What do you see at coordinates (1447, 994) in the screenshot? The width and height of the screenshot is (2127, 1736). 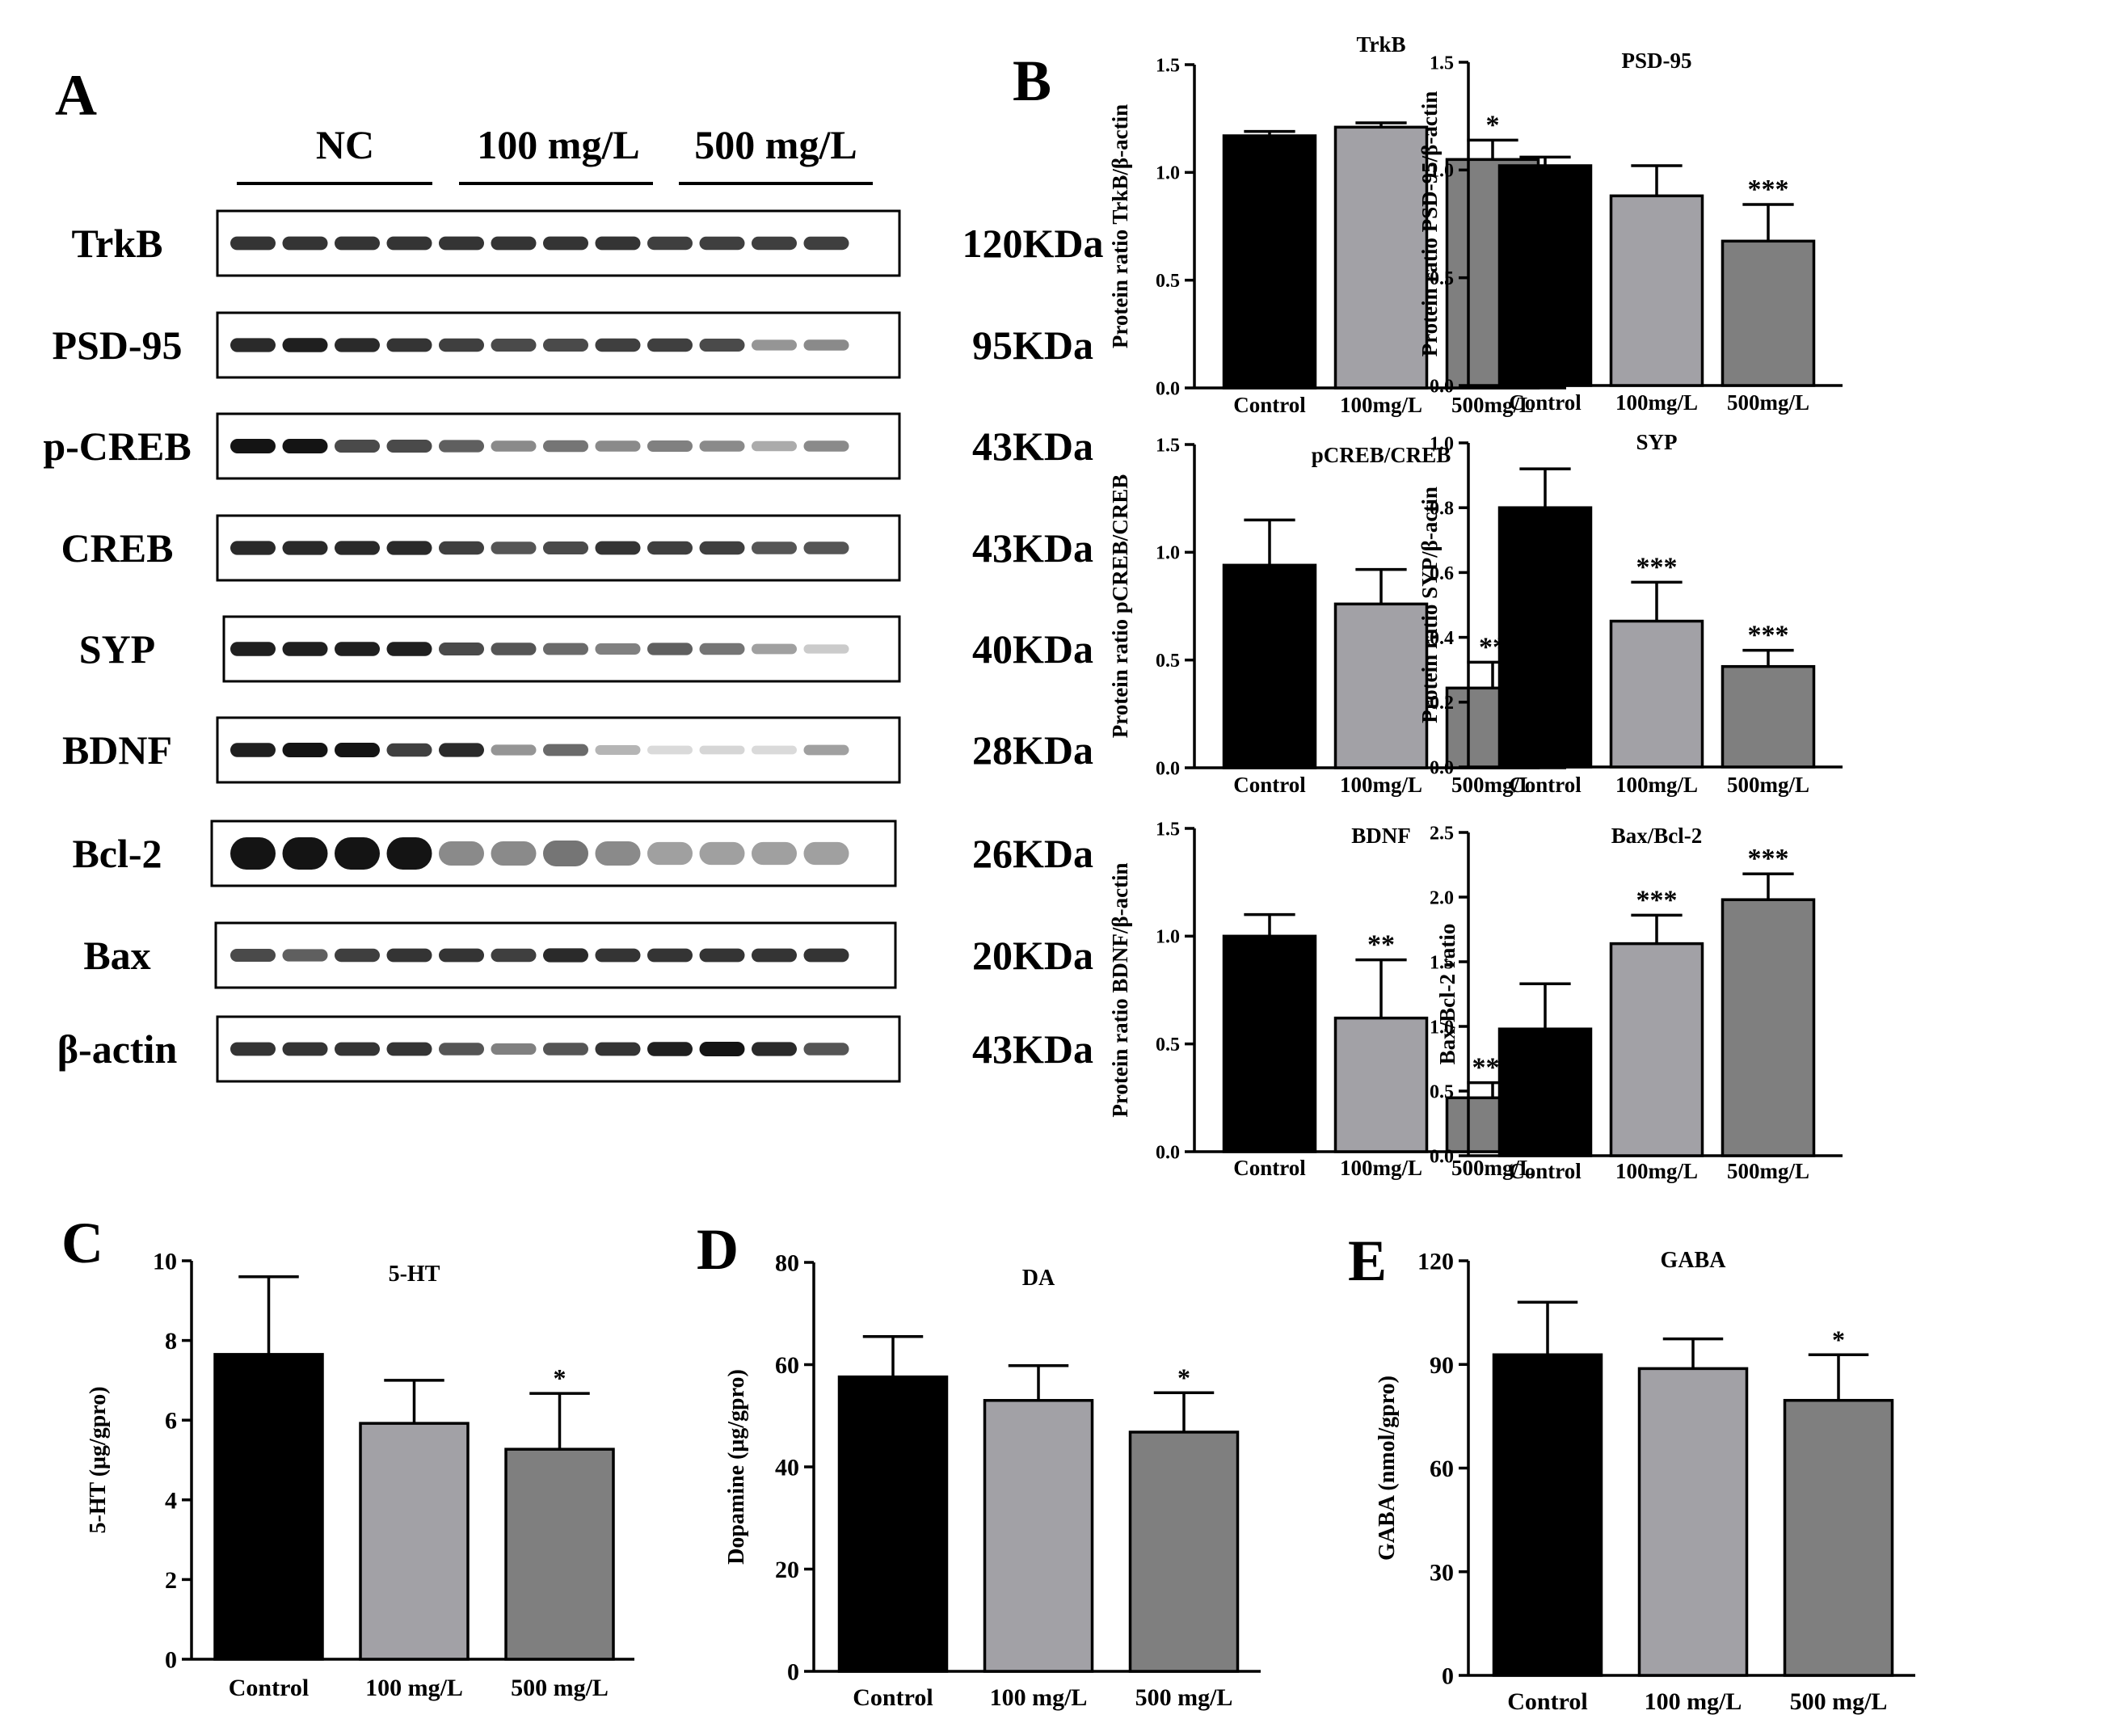 I see `y-axis-label: Bax/Bcl-2 ratio` at bounding box center [1447, 994].